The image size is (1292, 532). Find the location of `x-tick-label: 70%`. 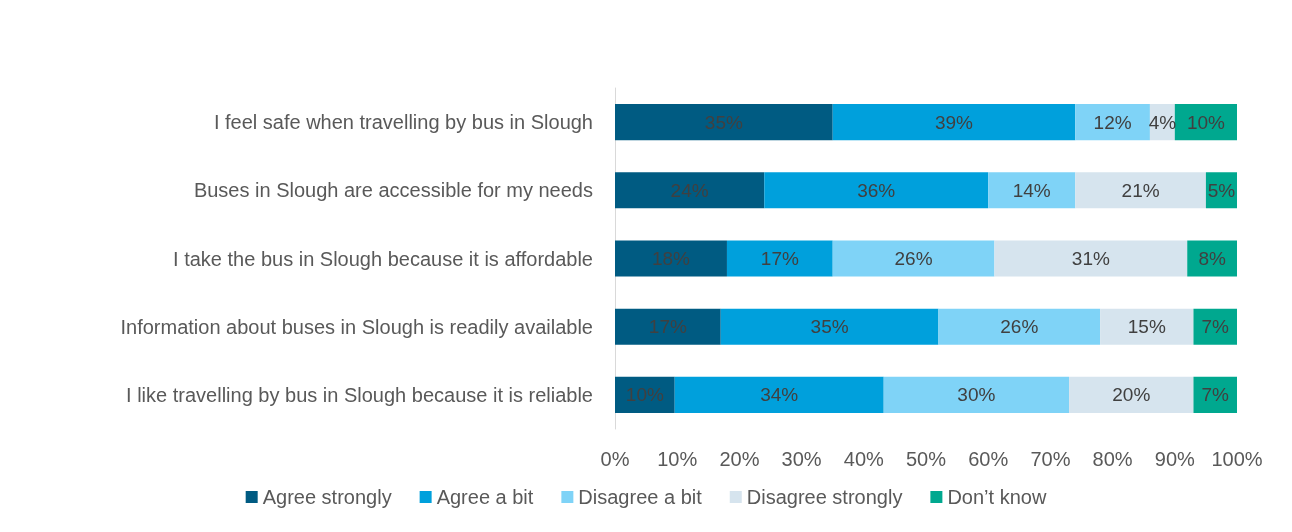

x-tick-label: 70% is located at coordinates (1050, 459).